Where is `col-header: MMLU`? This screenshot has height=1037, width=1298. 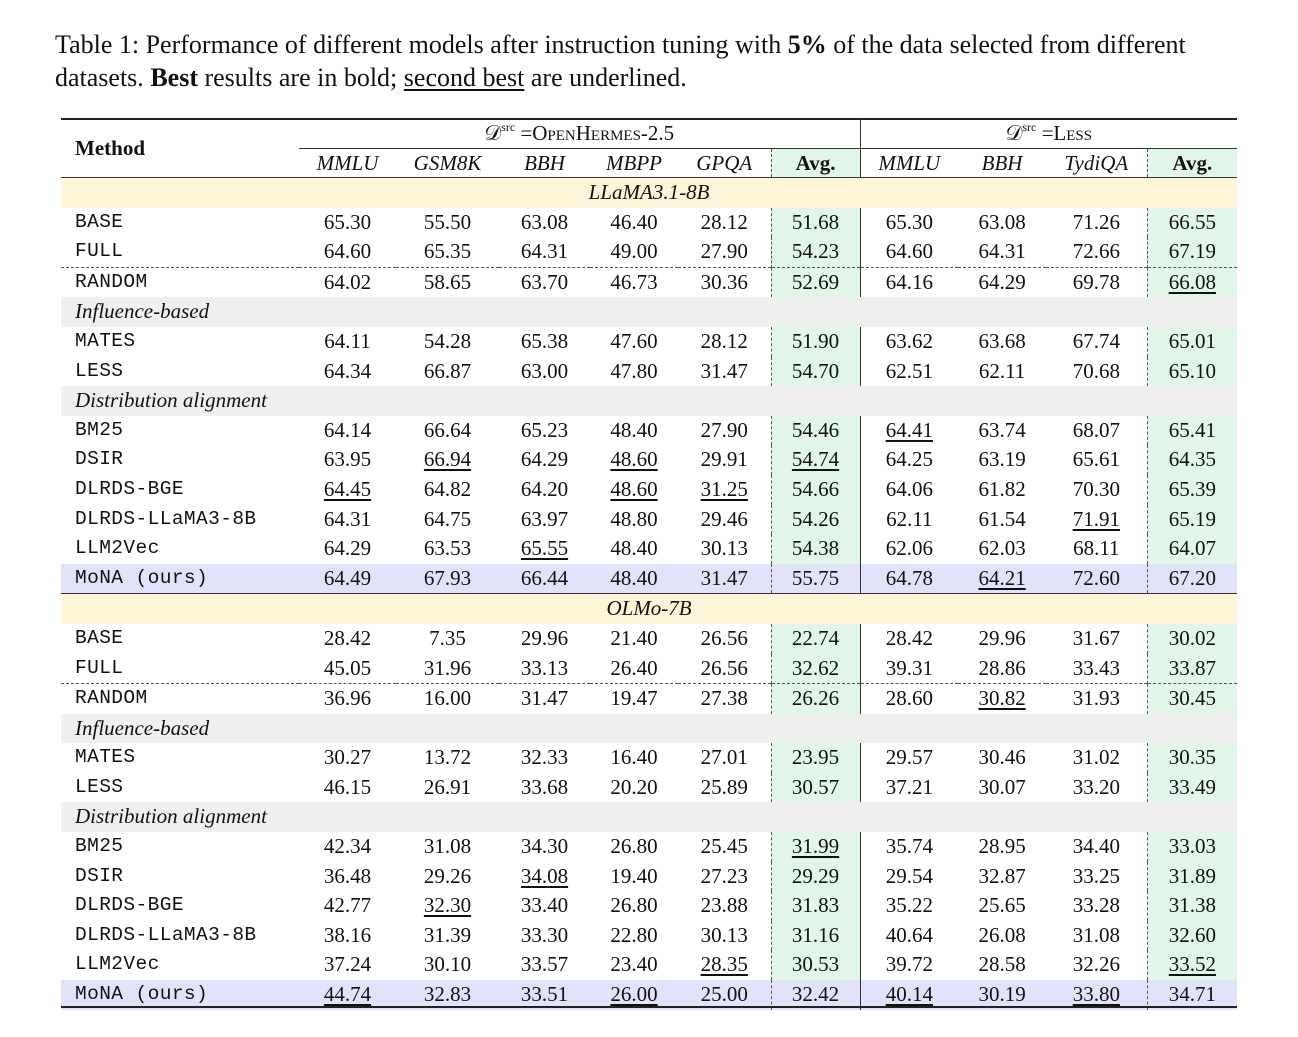 col-header: MMLU is located at coordinates (909, 163).